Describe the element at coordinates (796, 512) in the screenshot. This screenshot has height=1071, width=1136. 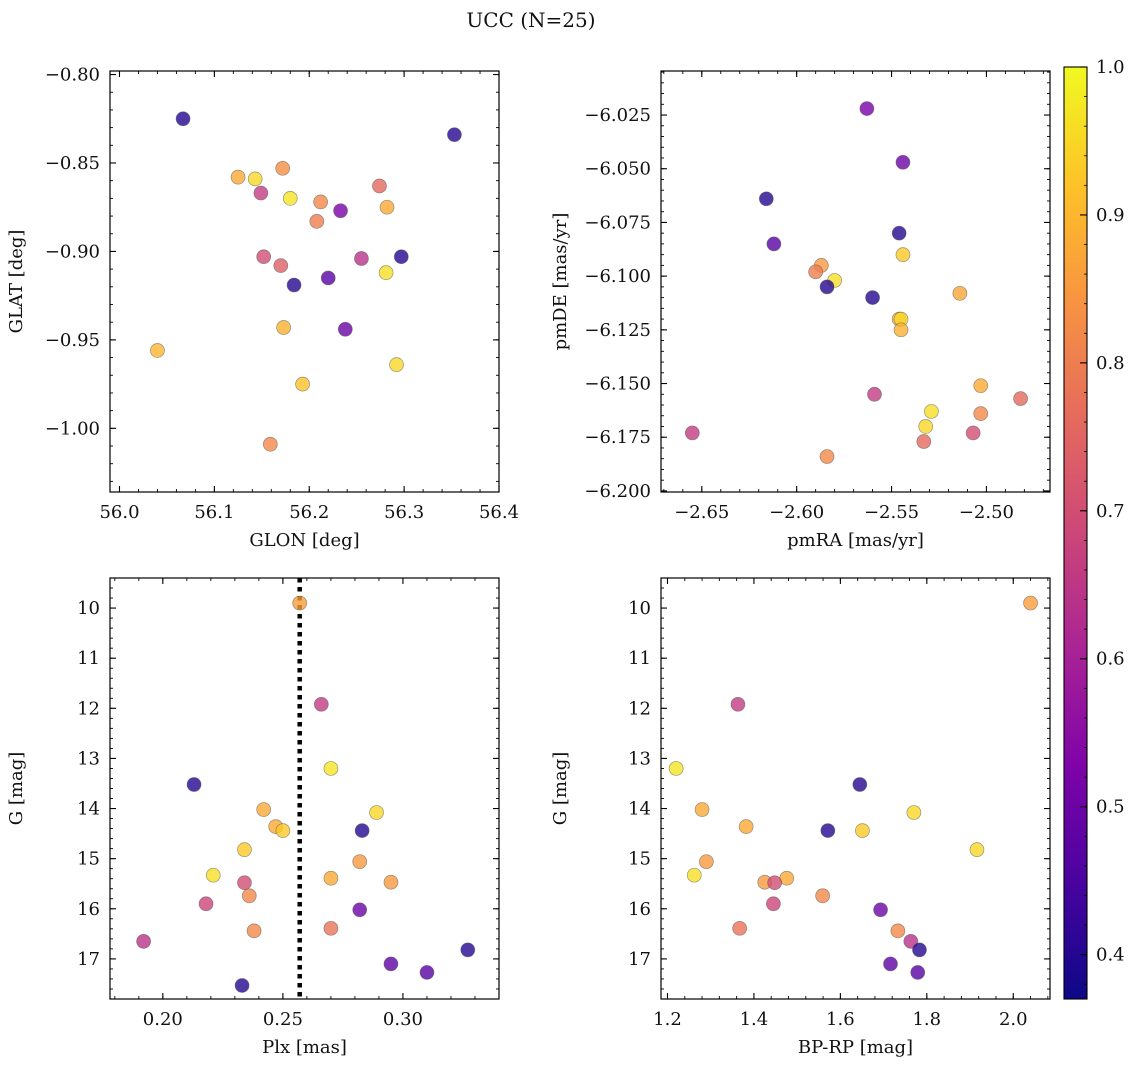
I see `x-tick-label: −2.60` at that location.